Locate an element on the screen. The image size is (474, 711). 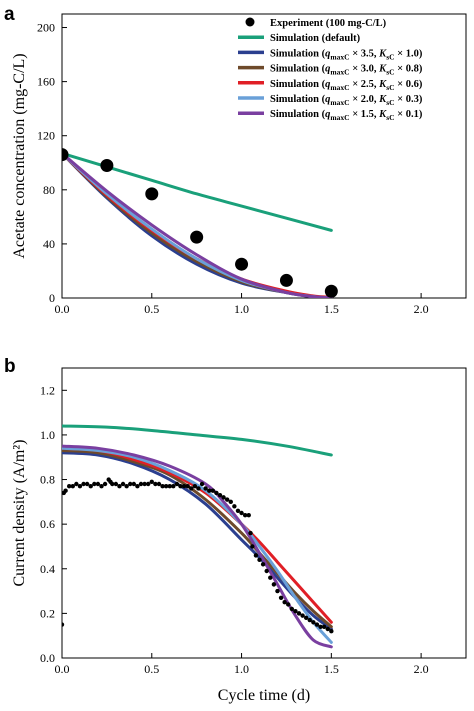
y-tick-label: 0.2 is located at coordinates (47, 613).